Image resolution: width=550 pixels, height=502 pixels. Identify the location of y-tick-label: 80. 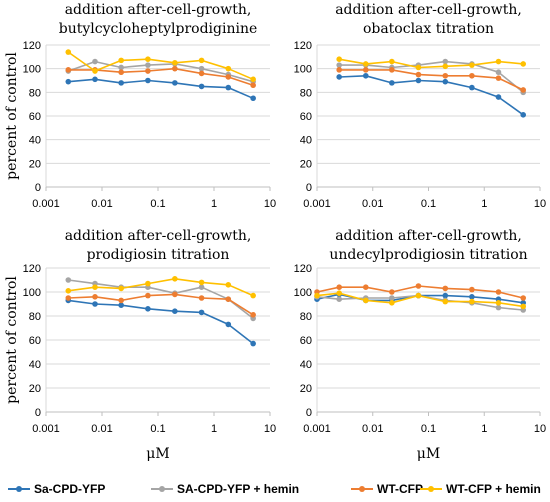
(306, 317).